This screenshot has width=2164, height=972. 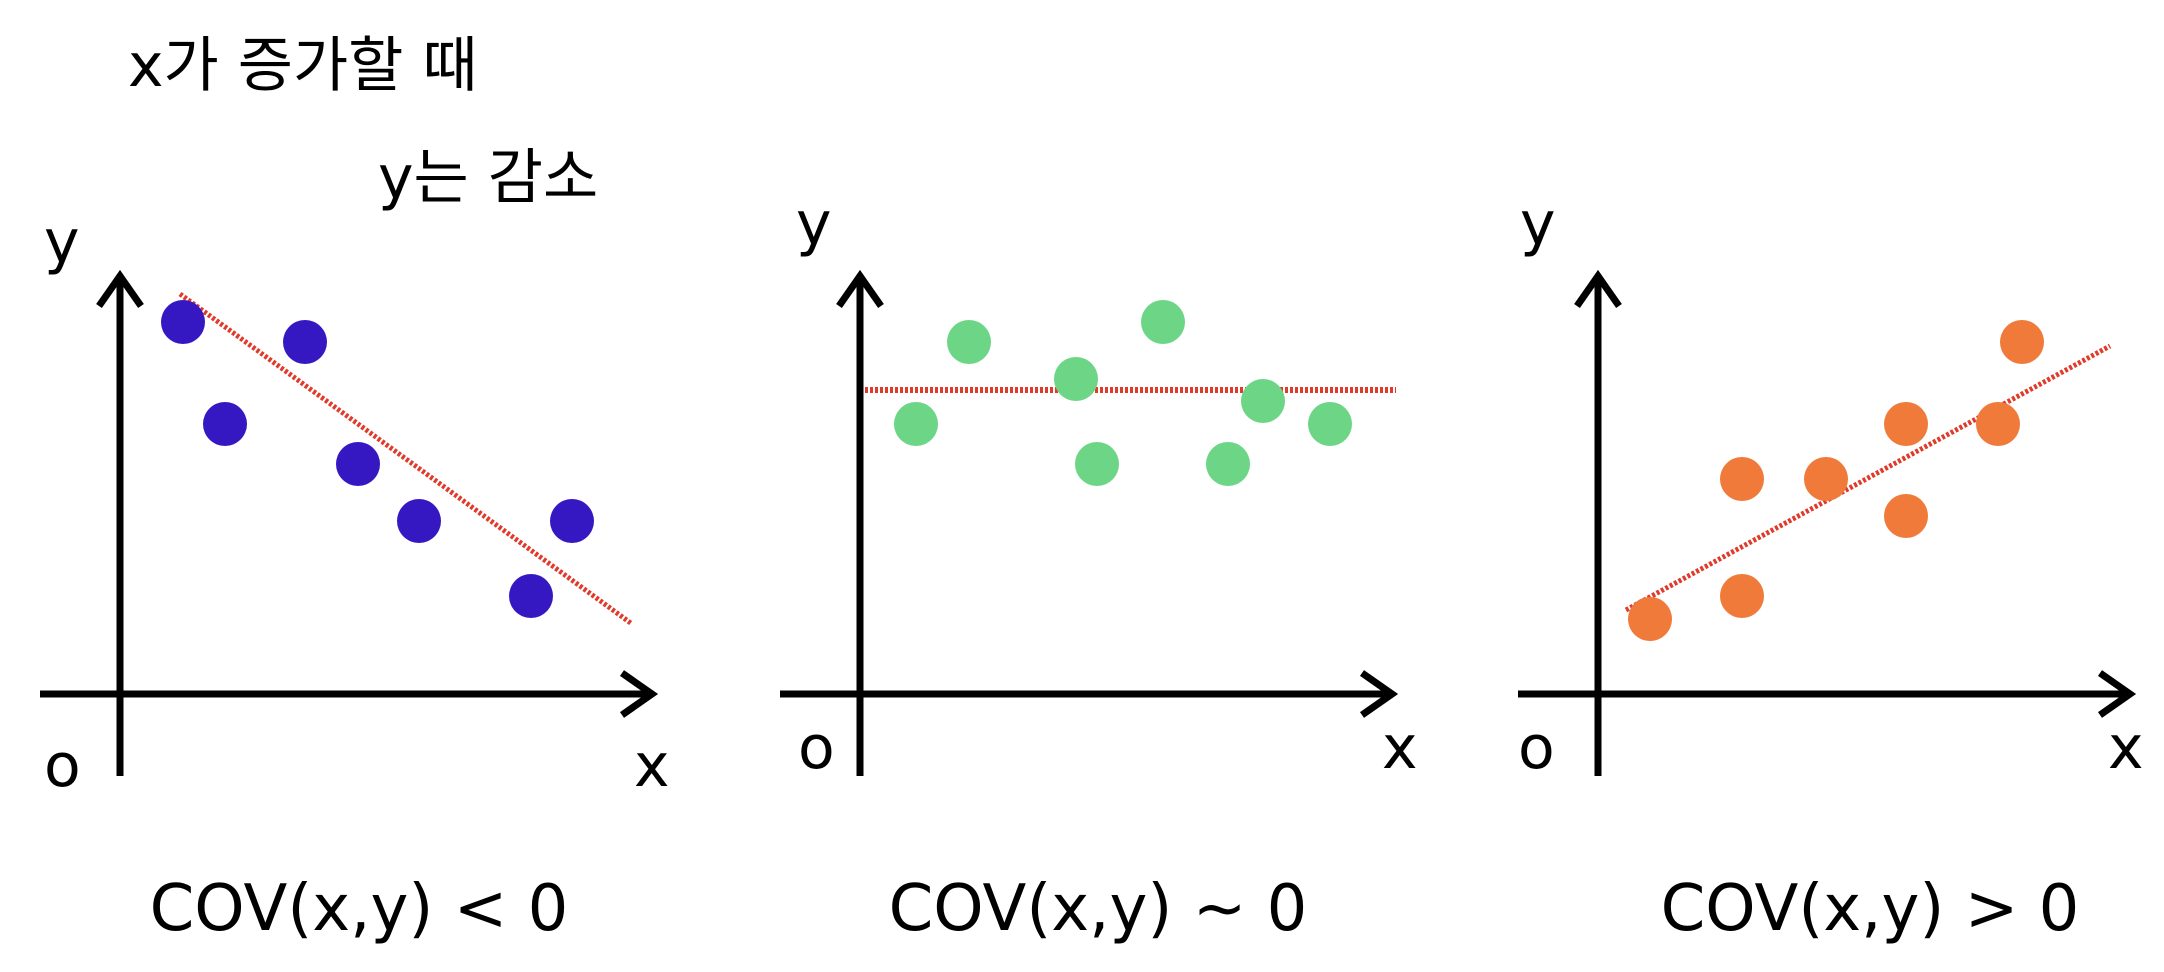 I want to click on trend-line-decreasing, so click(x=406, y=459).